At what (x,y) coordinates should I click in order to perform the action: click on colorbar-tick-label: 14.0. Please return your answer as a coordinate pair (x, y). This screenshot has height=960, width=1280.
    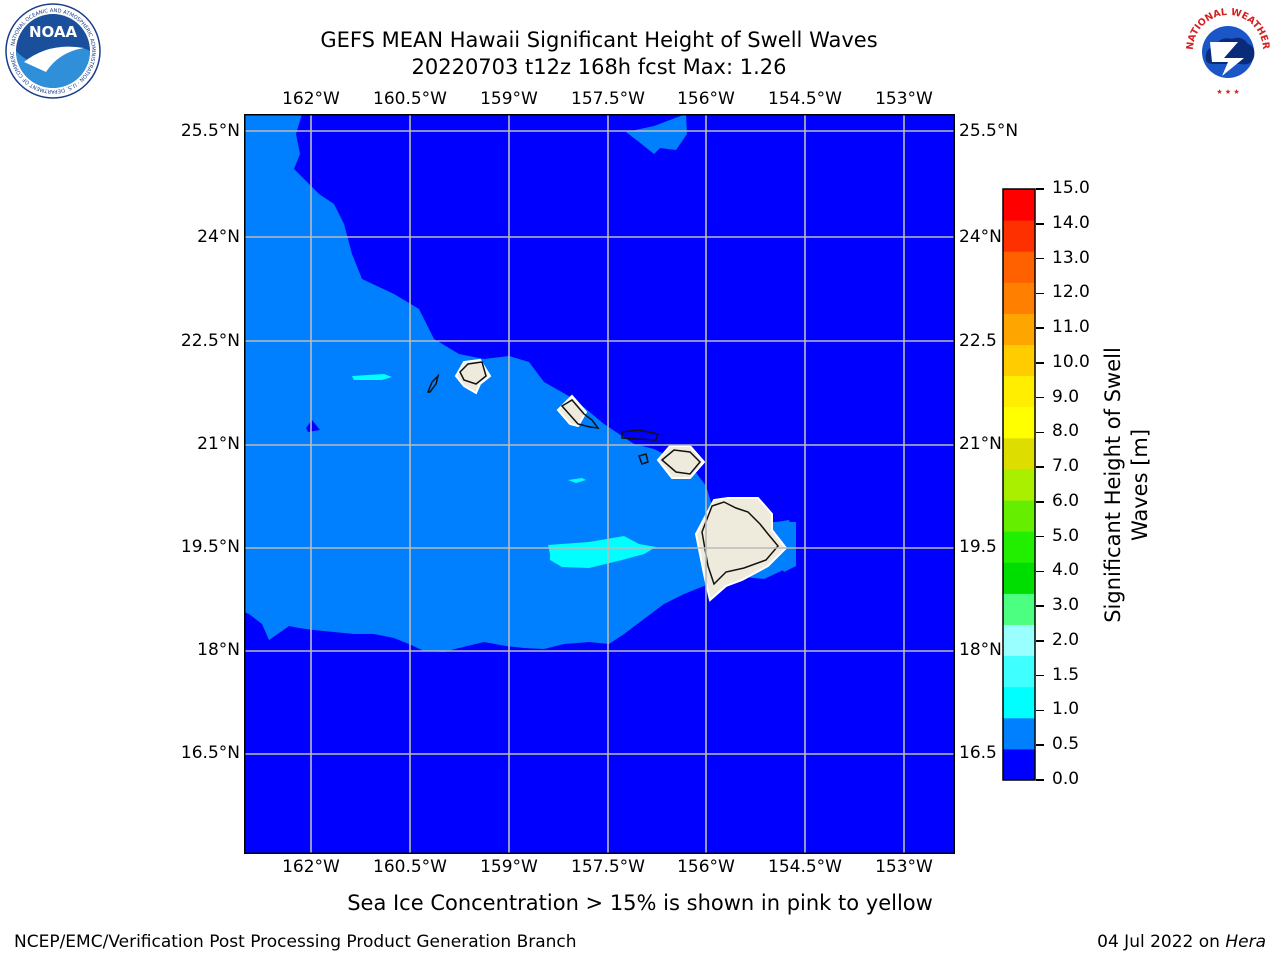
    Looking at the image, I should click on (1071, 222).